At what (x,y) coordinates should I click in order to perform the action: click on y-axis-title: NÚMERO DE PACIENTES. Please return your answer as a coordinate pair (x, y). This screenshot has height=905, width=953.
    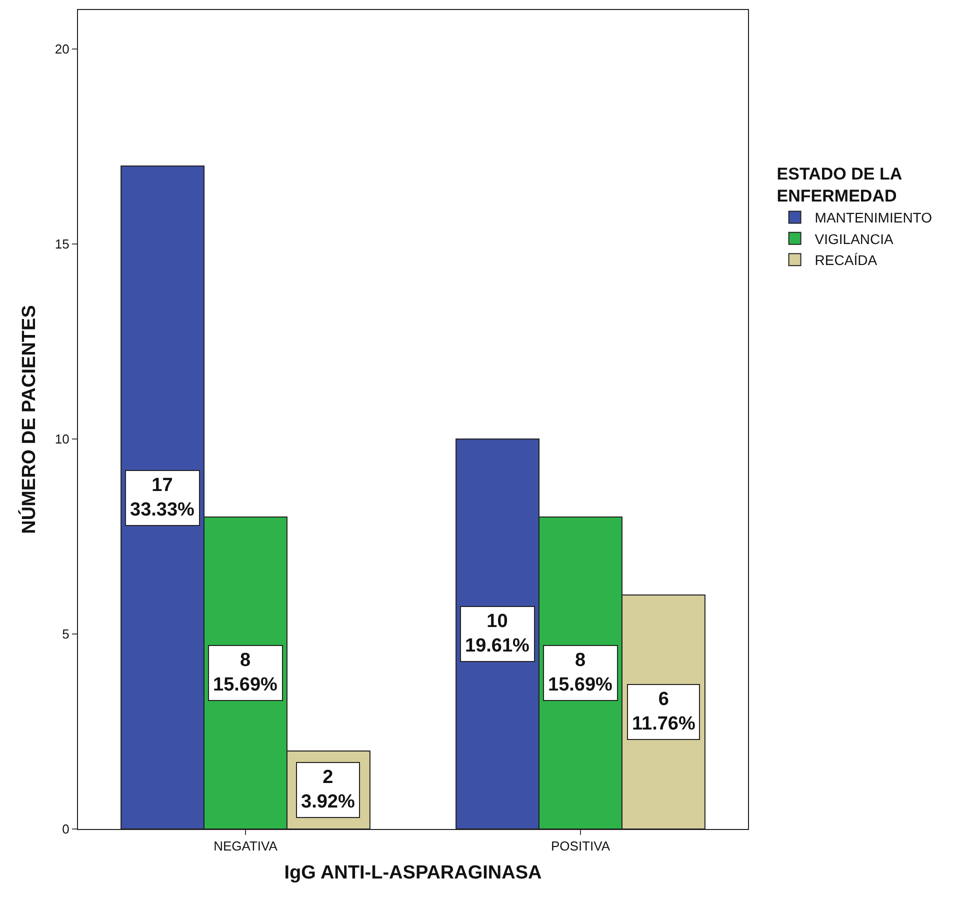
    Looking at the image, I should click on (29, 419).